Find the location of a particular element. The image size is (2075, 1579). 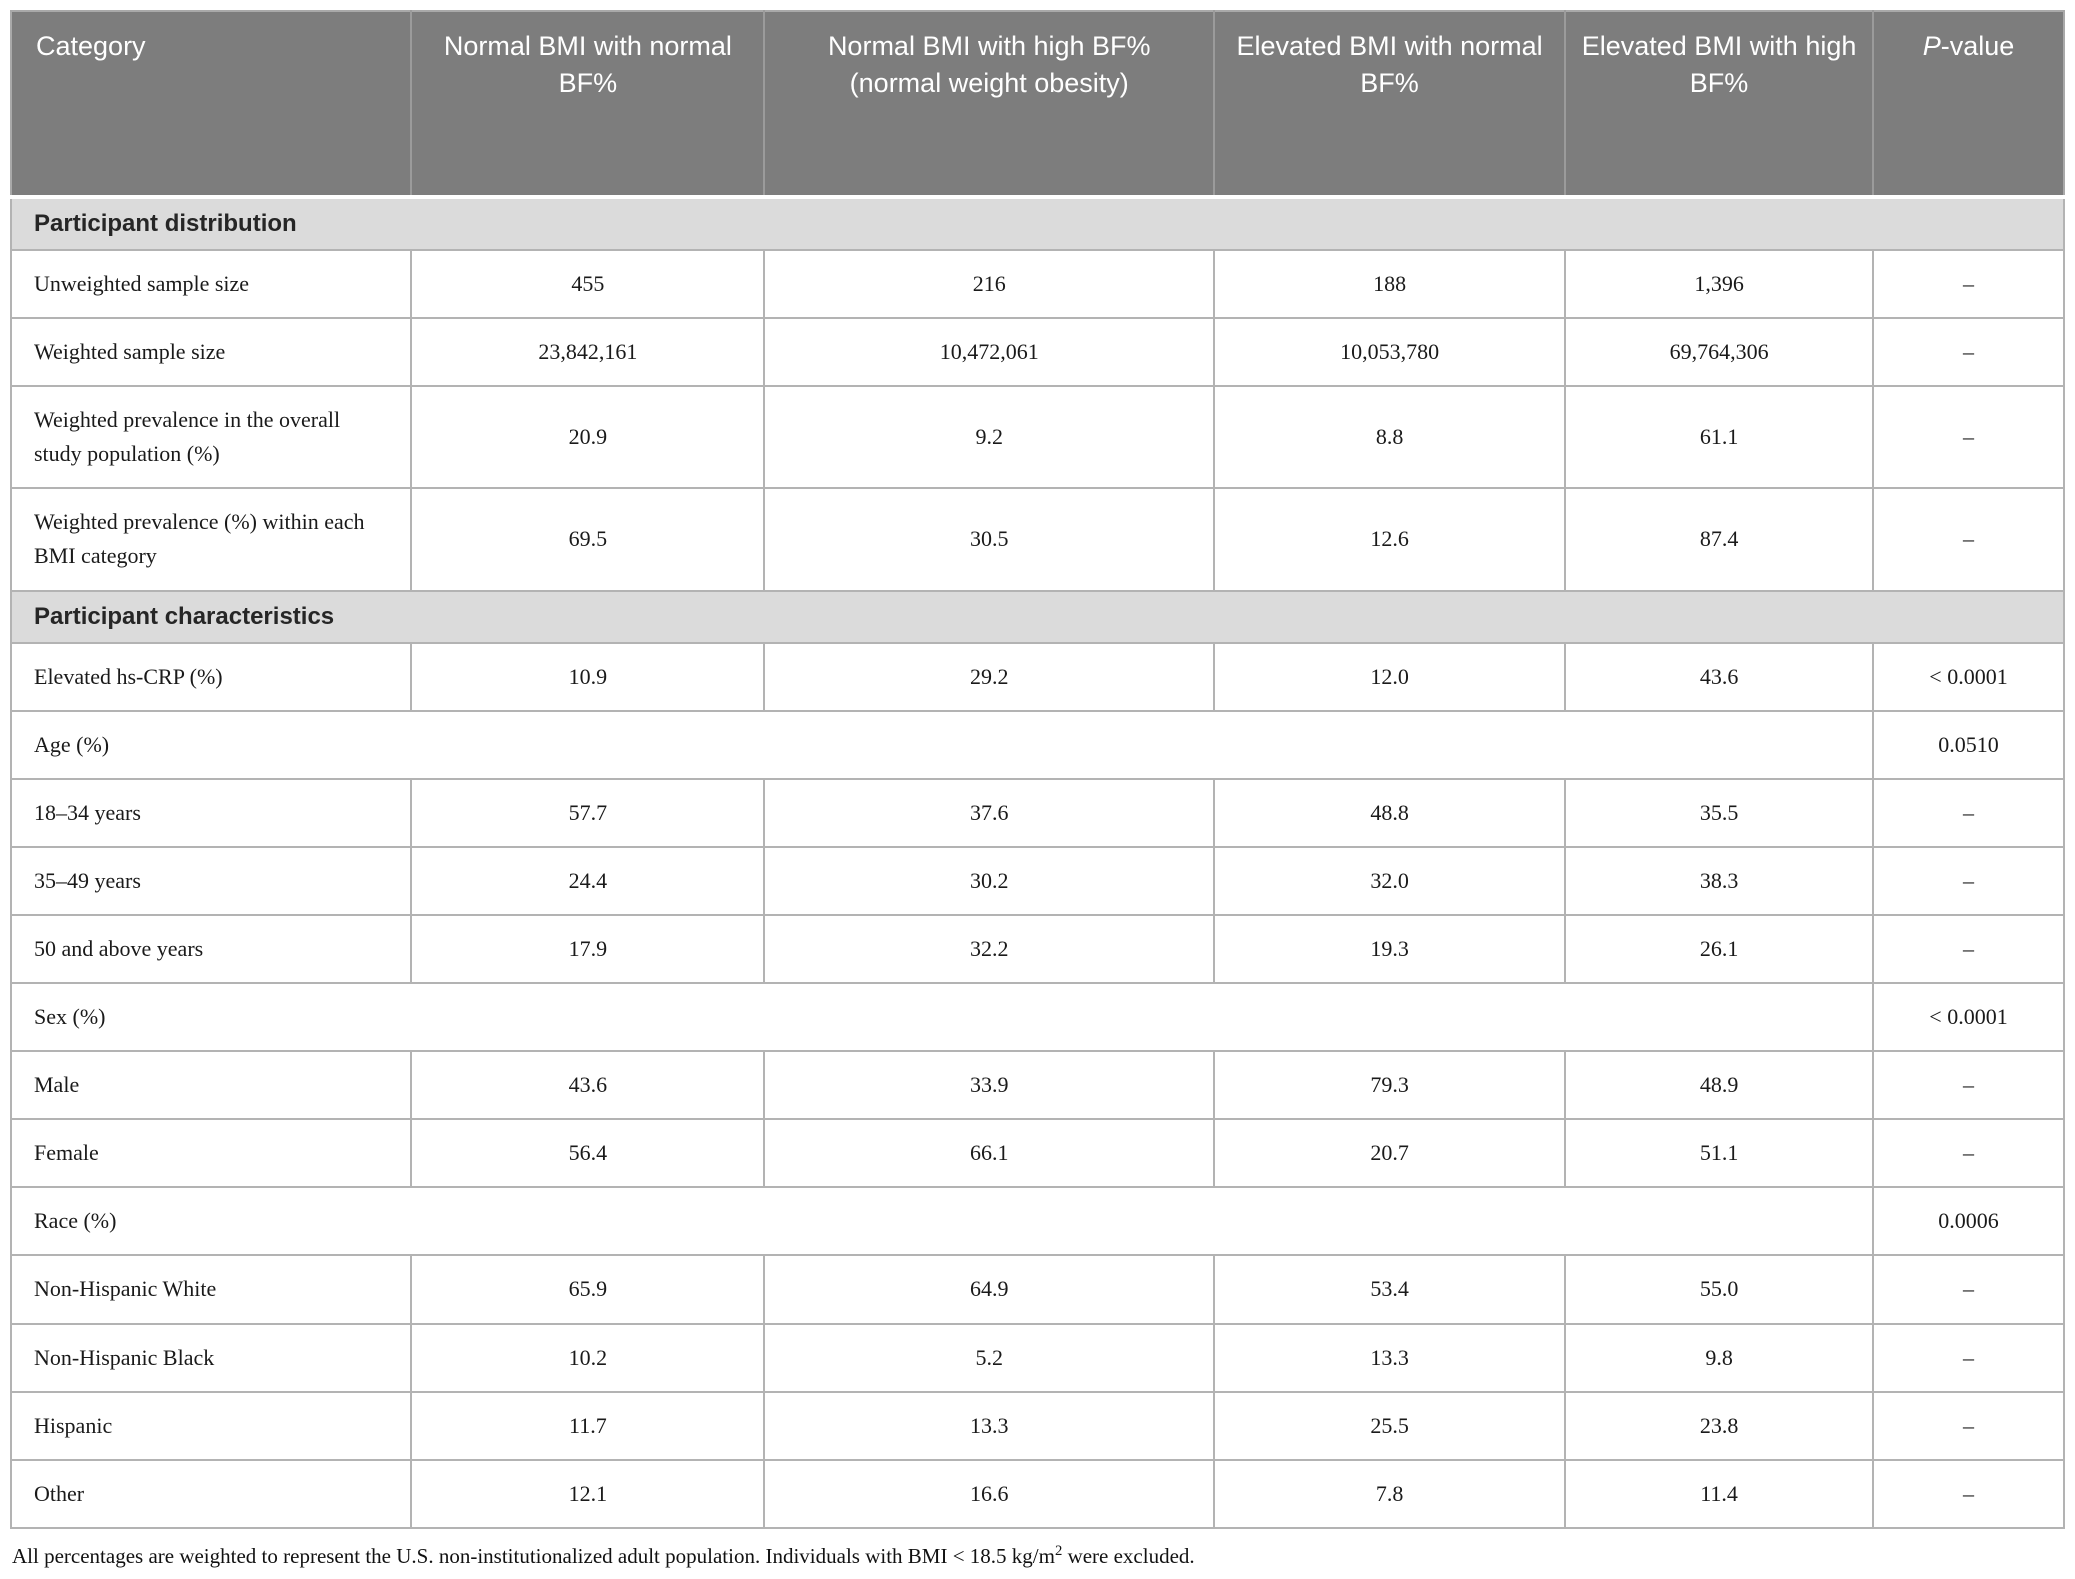

value-cell: 12.0 is located at coordinates (1390, 676).